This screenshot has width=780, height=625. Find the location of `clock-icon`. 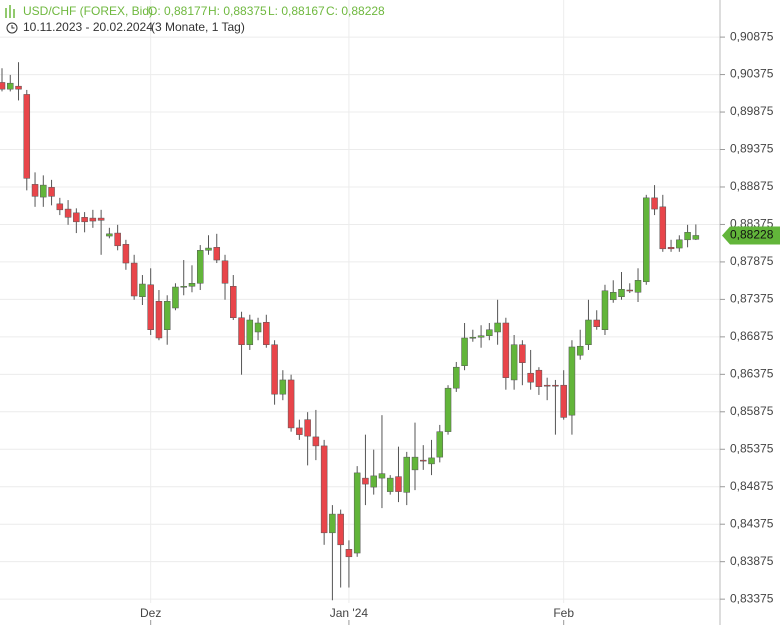

clock-icon is located at coordinates (12, 28).